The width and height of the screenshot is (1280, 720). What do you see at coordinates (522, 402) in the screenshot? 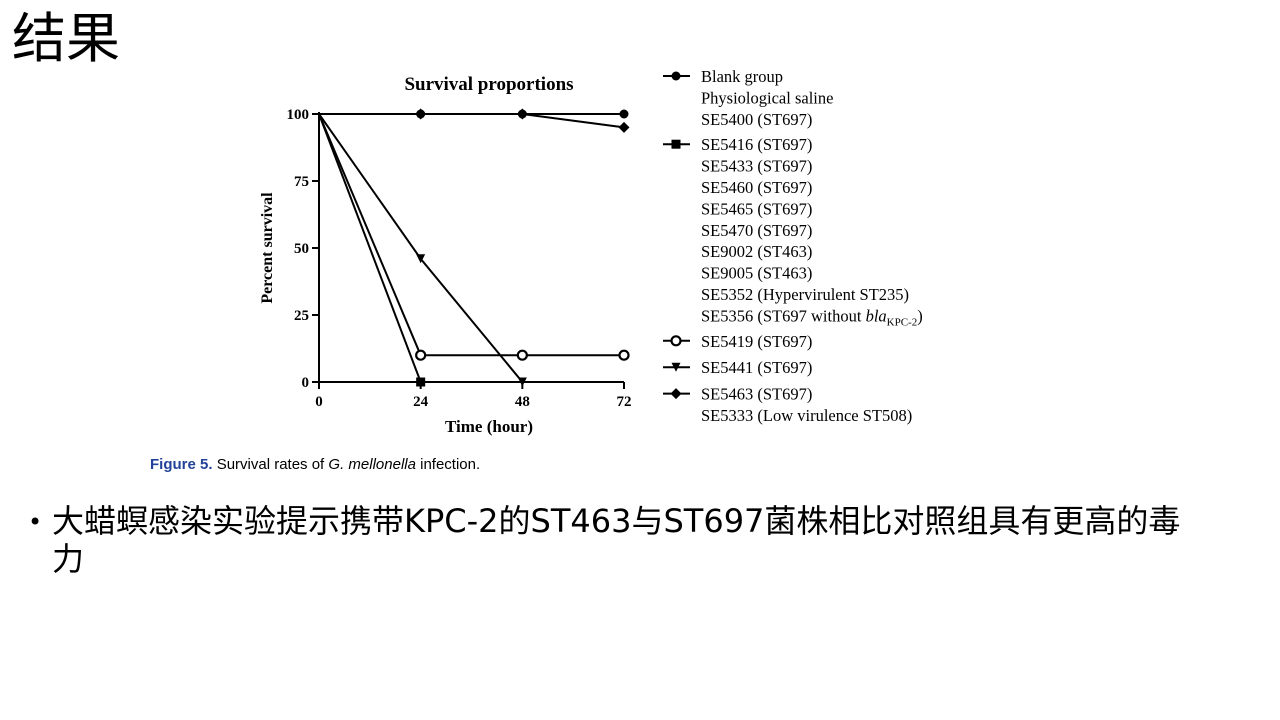
I see `x-tick-label: 48` at bounding box center [522, 402].